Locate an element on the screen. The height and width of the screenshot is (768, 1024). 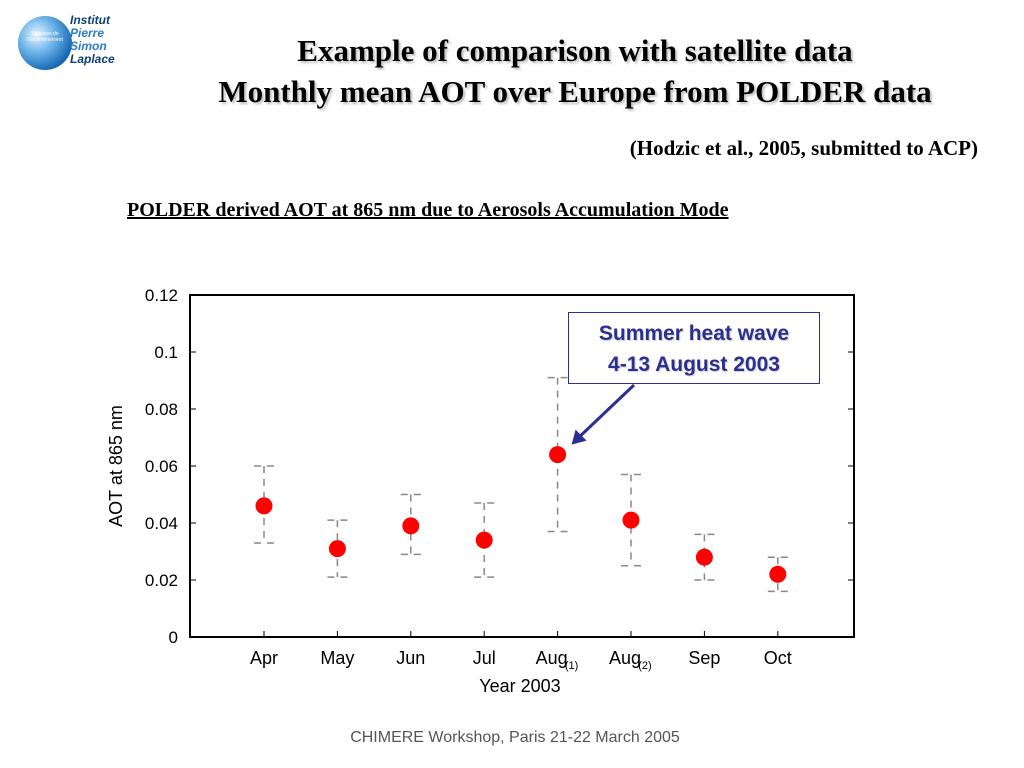
logo-line-1: Institut is located at coordinates (90, 20).